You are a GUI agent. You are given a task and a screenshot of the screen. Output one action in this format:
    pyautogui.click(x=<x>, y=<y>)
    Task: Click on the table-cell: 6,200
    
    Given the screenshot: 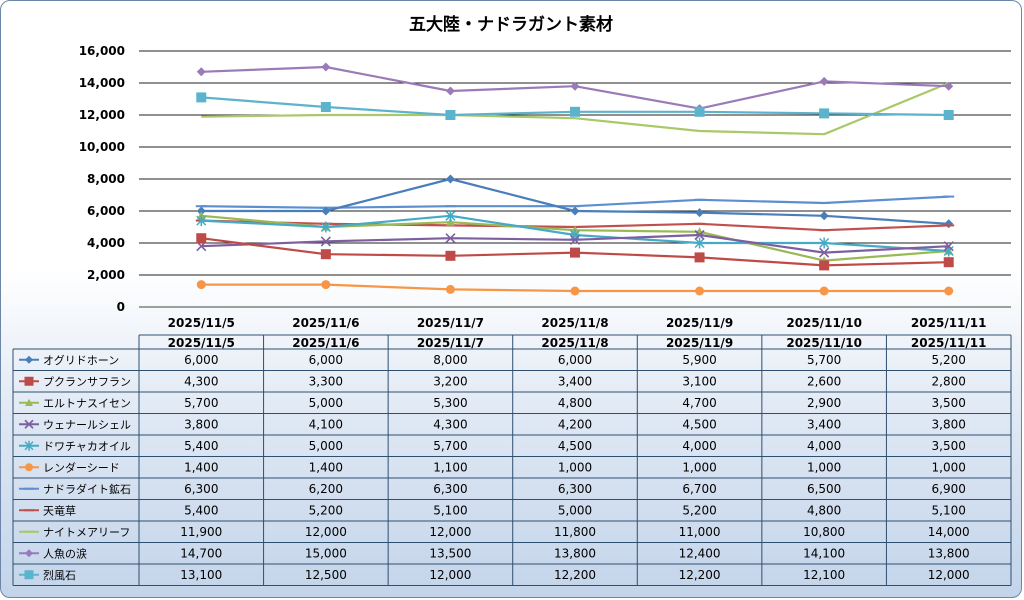 What is the action you would take?
    pyautogui.click(x=326, y=489)
    